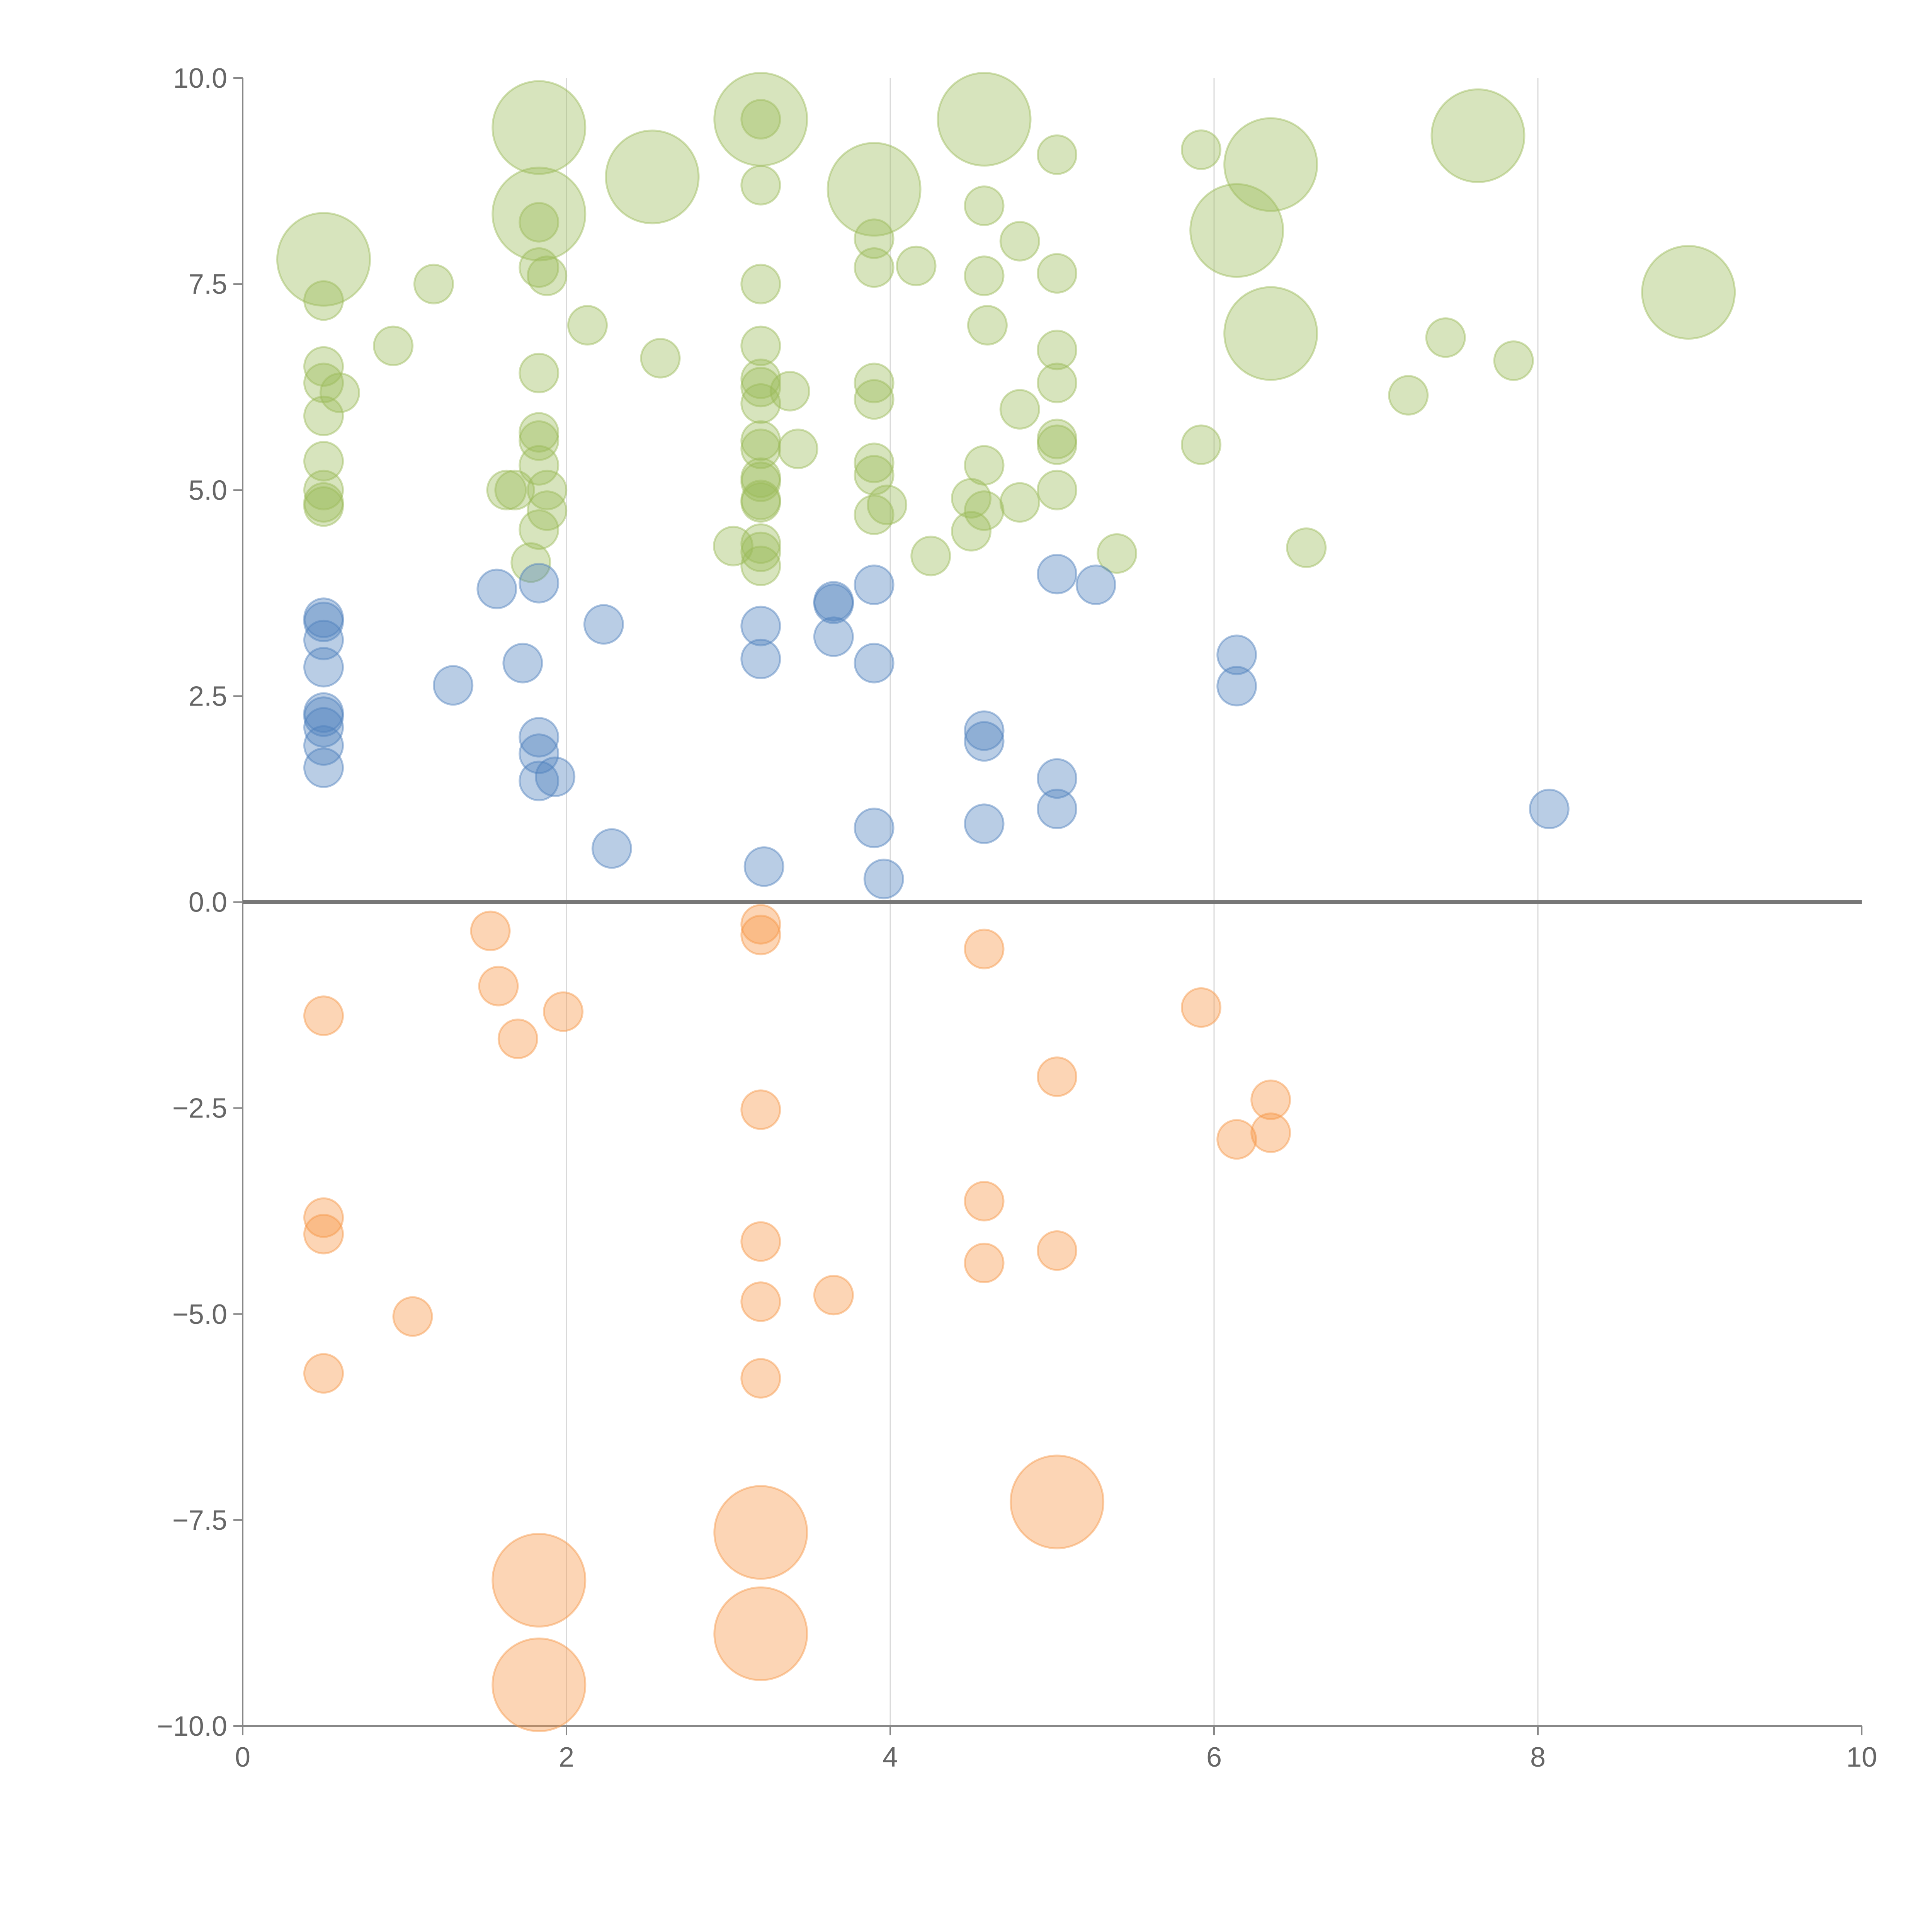  Describe the element at coordinates (243, 1757) in the screenshot. I see `x-tick-label: 0` at that location.